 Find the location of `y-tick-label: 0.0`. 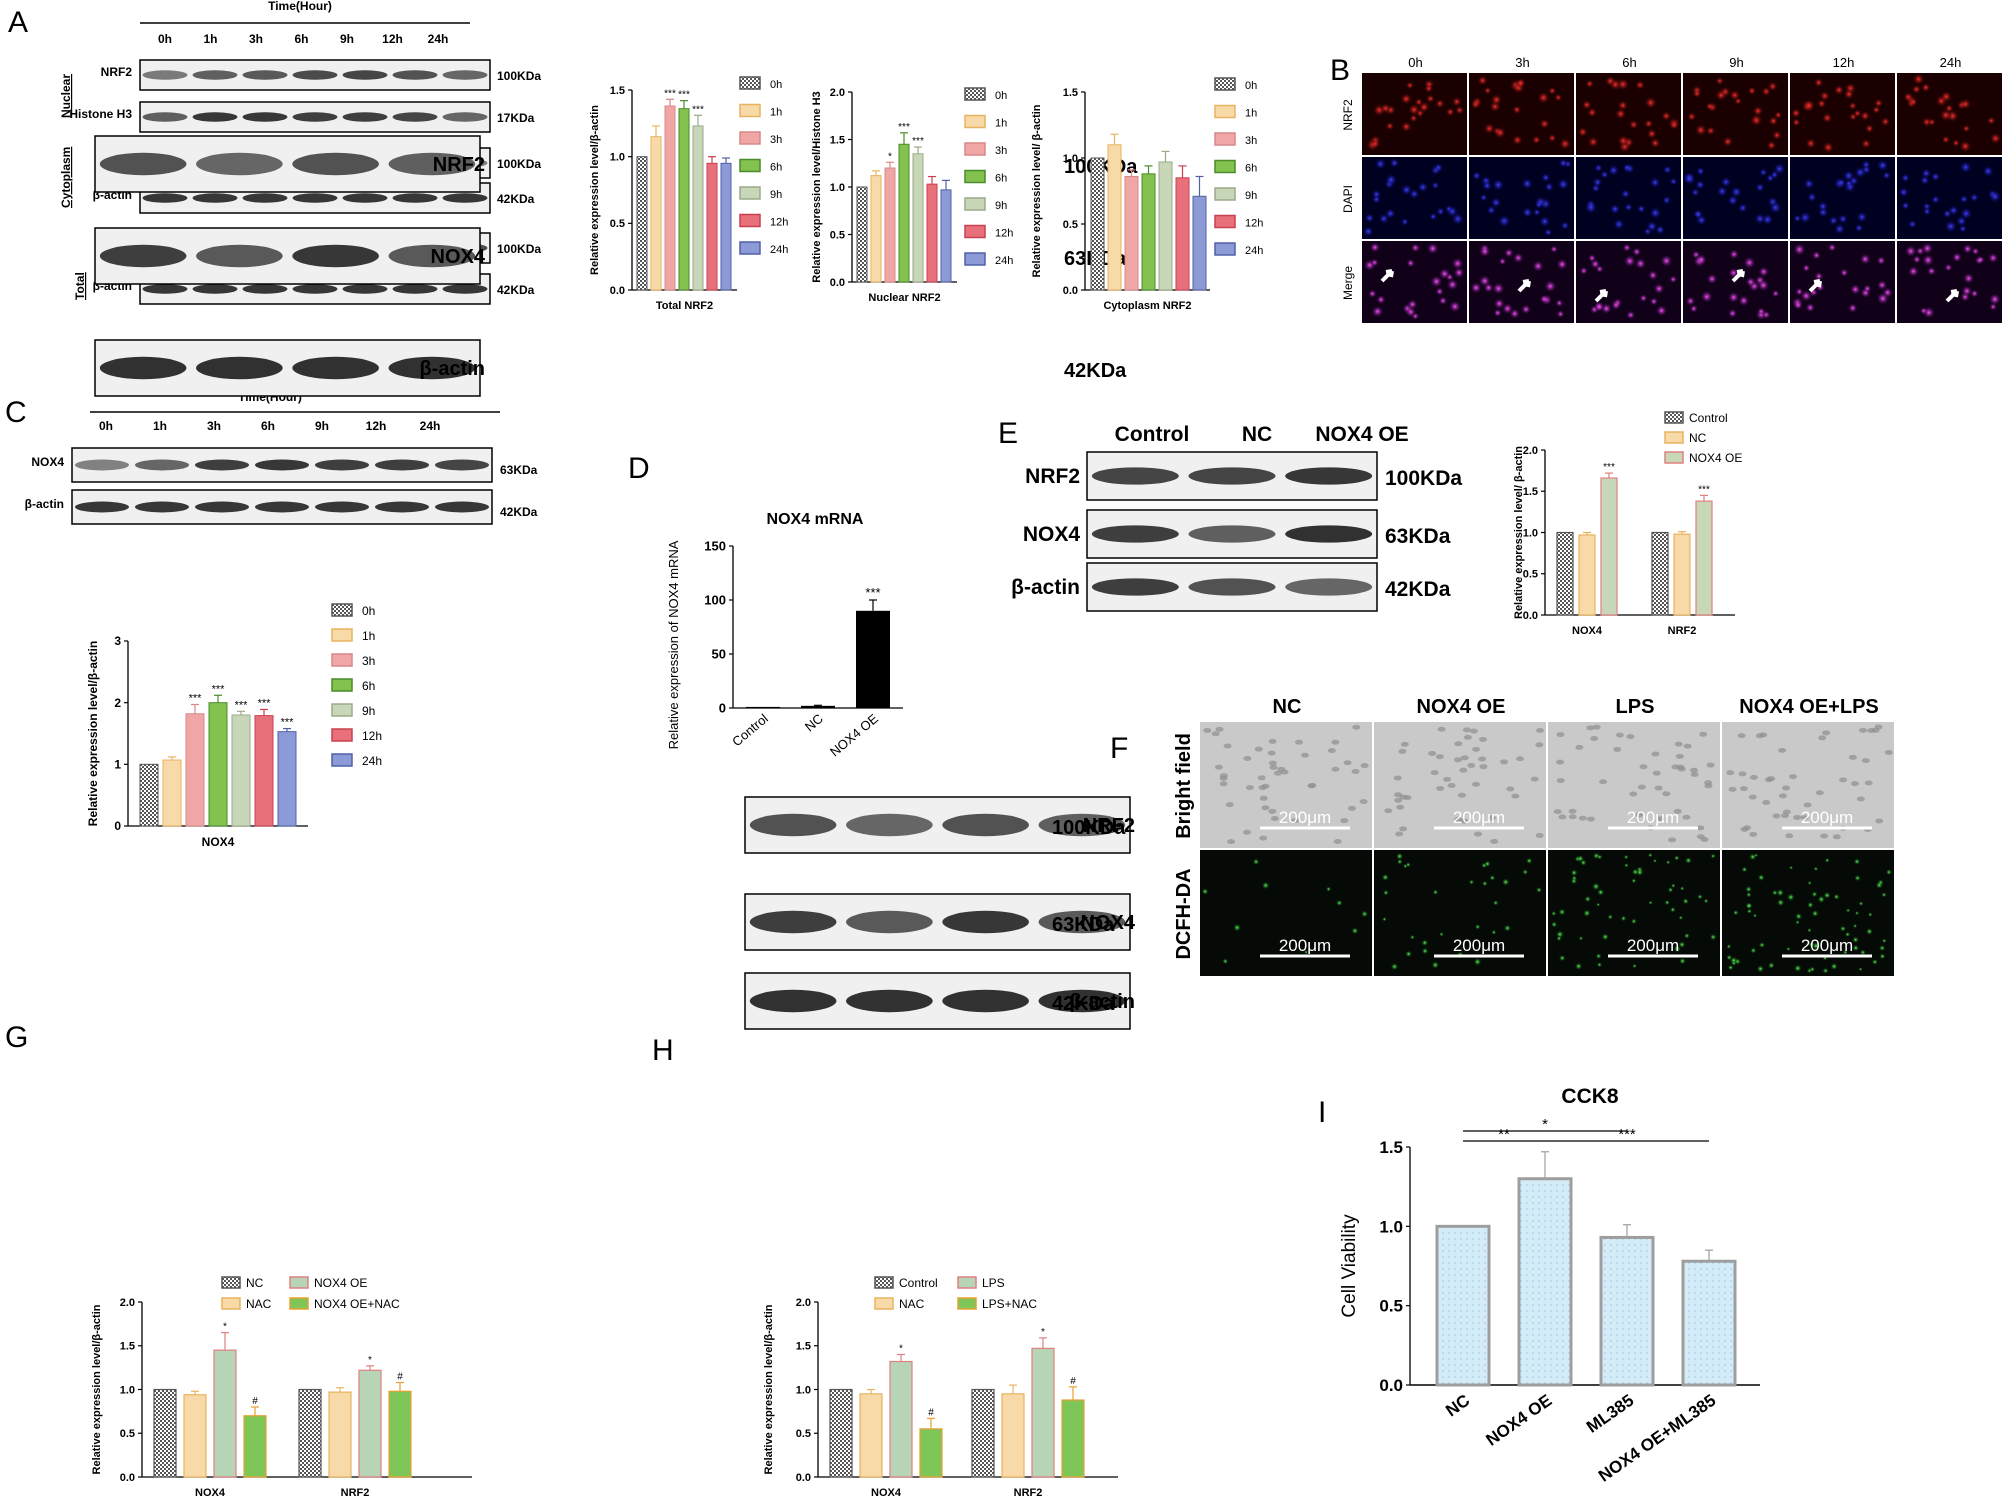

y-tick-label: 0.0 is located at coordinates (127, 1478).